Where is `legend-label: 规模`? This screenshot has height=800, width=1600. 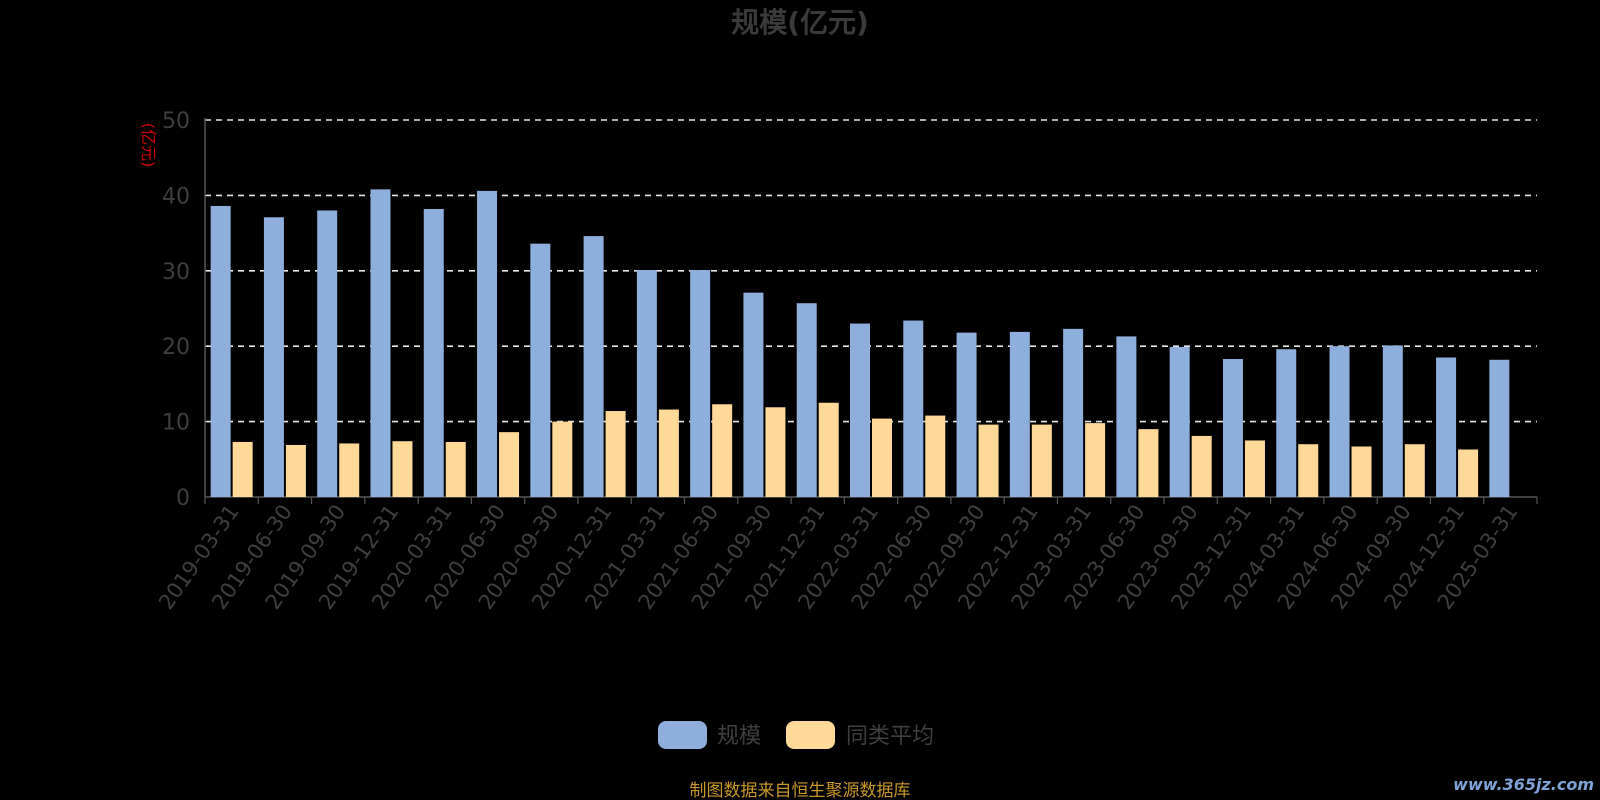 legend-label: 规模 is located at coordinates (739, 736).